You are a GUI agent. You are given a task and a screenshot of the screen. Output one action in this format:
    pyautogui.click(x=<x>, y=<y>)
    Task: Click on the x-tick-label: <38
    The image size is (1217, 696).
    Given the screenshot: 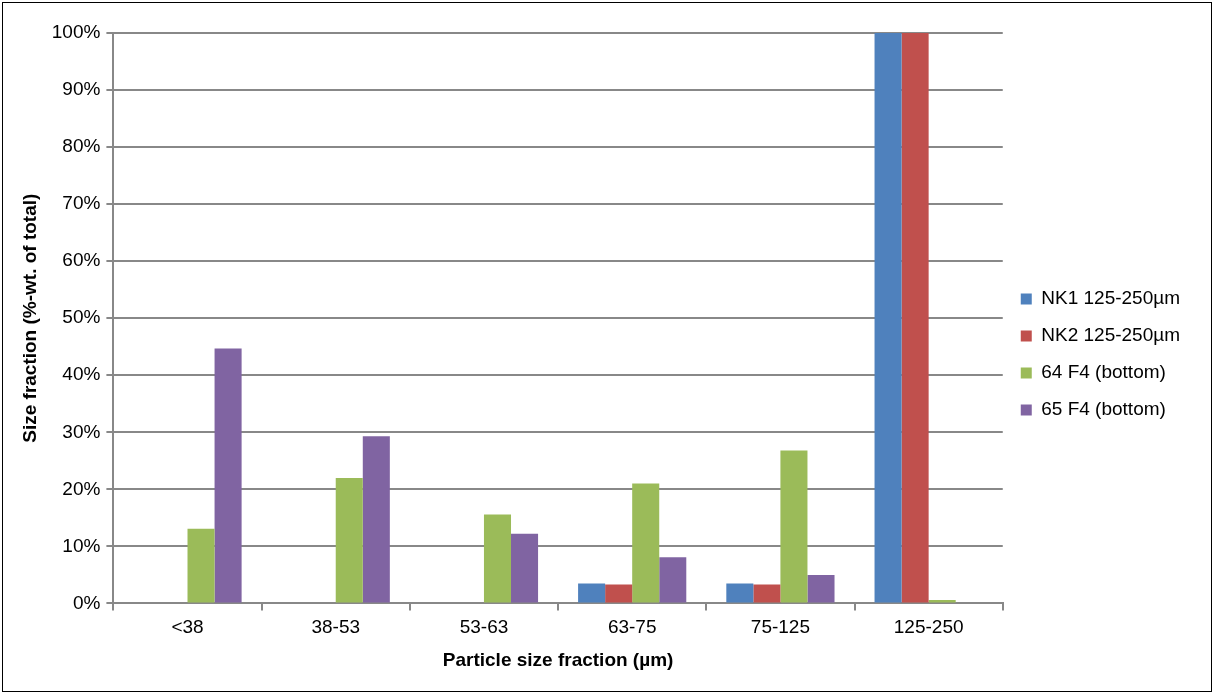 What is the action you would take?
    pyautogui.click(x=187, y=627)
    